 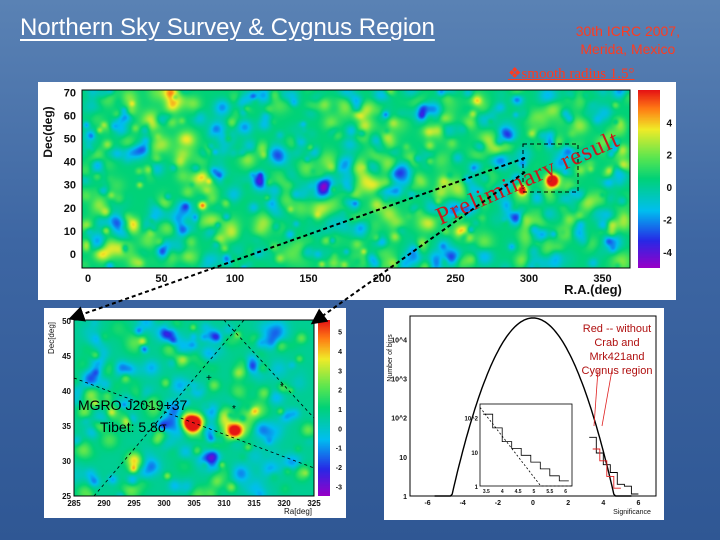 What do you see at coordinates (565, 492) in the screenshot?
I see `zoom-xtick: 6` at bounding box center [565, 492].